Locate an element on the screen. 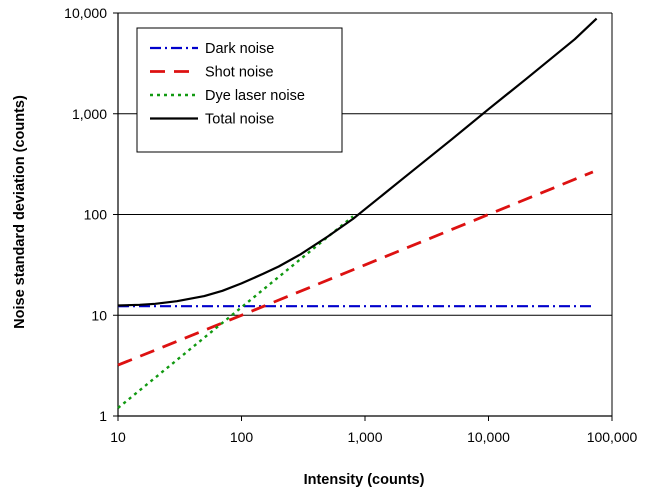 This screenshot has width=646, height=493. series-dye-laser-noise-line is located at coordinates (235, 312).